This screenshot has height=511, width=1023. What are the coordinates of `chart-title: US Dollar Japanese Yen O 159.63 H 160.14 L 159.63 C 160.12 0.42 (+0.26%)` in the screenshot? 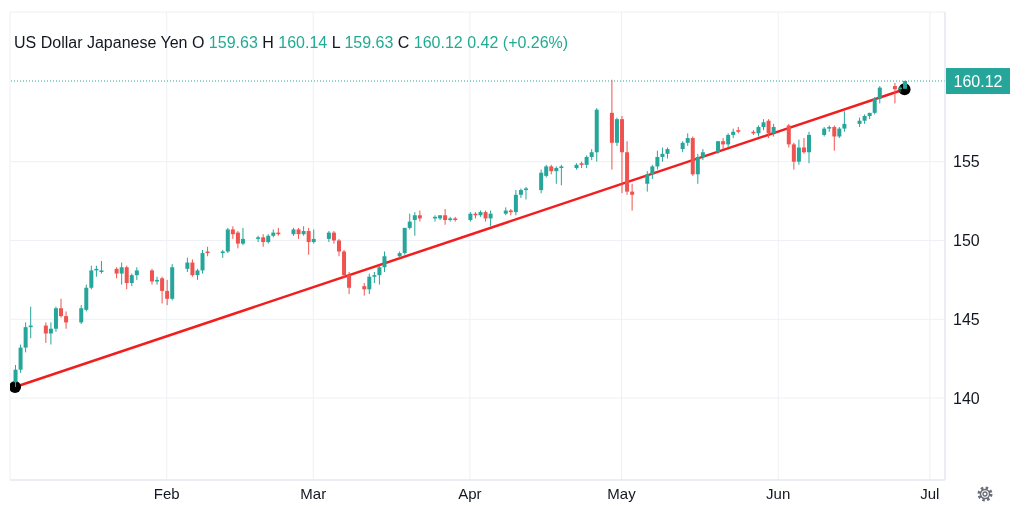 It's located at (291, 42).